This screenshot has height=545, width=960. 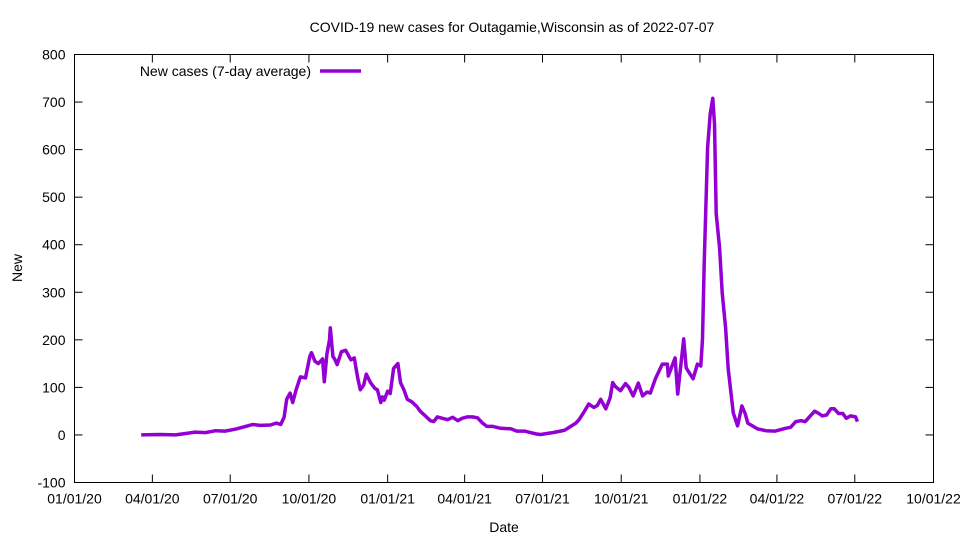 I want to click on x-tick-label: 10/01/21, so click(x=621, y=499).